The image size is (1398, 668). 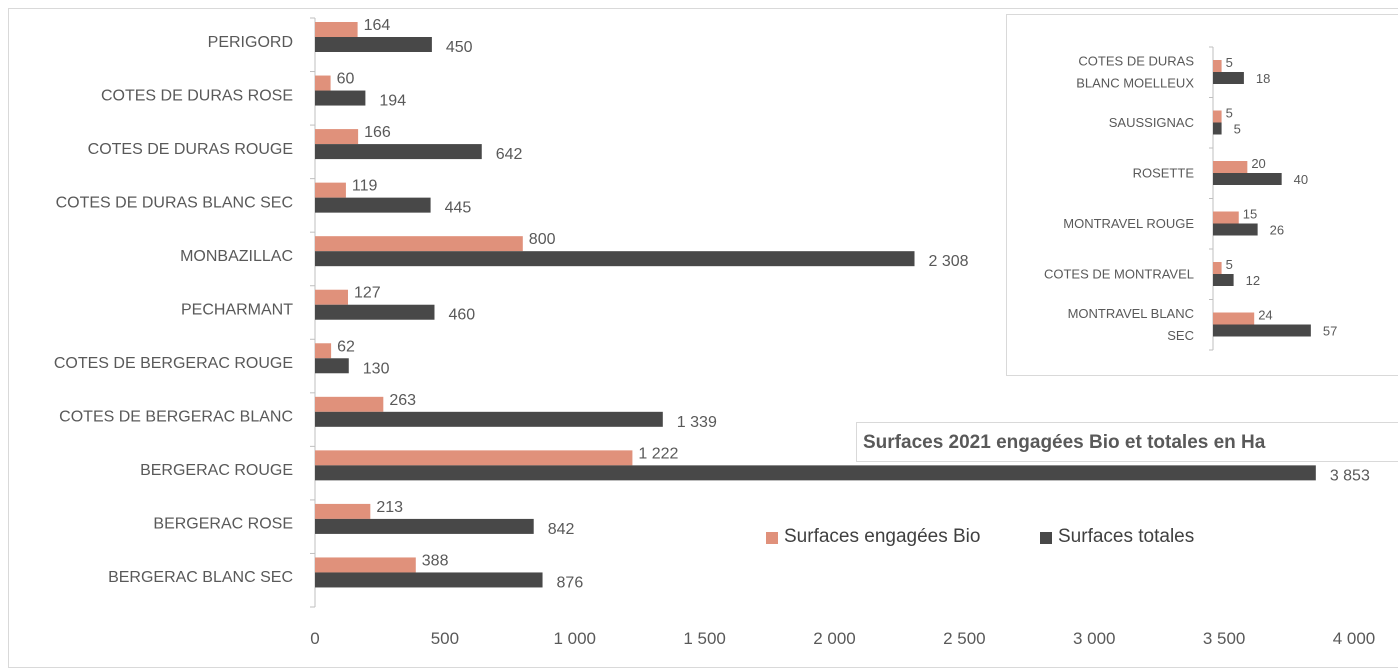 What do you see at coordinates (402, 400) in the screenshot?
I see `bio-value-label-cotes-de-bergerac-blanc: 263` at bounding box center [402, 400].